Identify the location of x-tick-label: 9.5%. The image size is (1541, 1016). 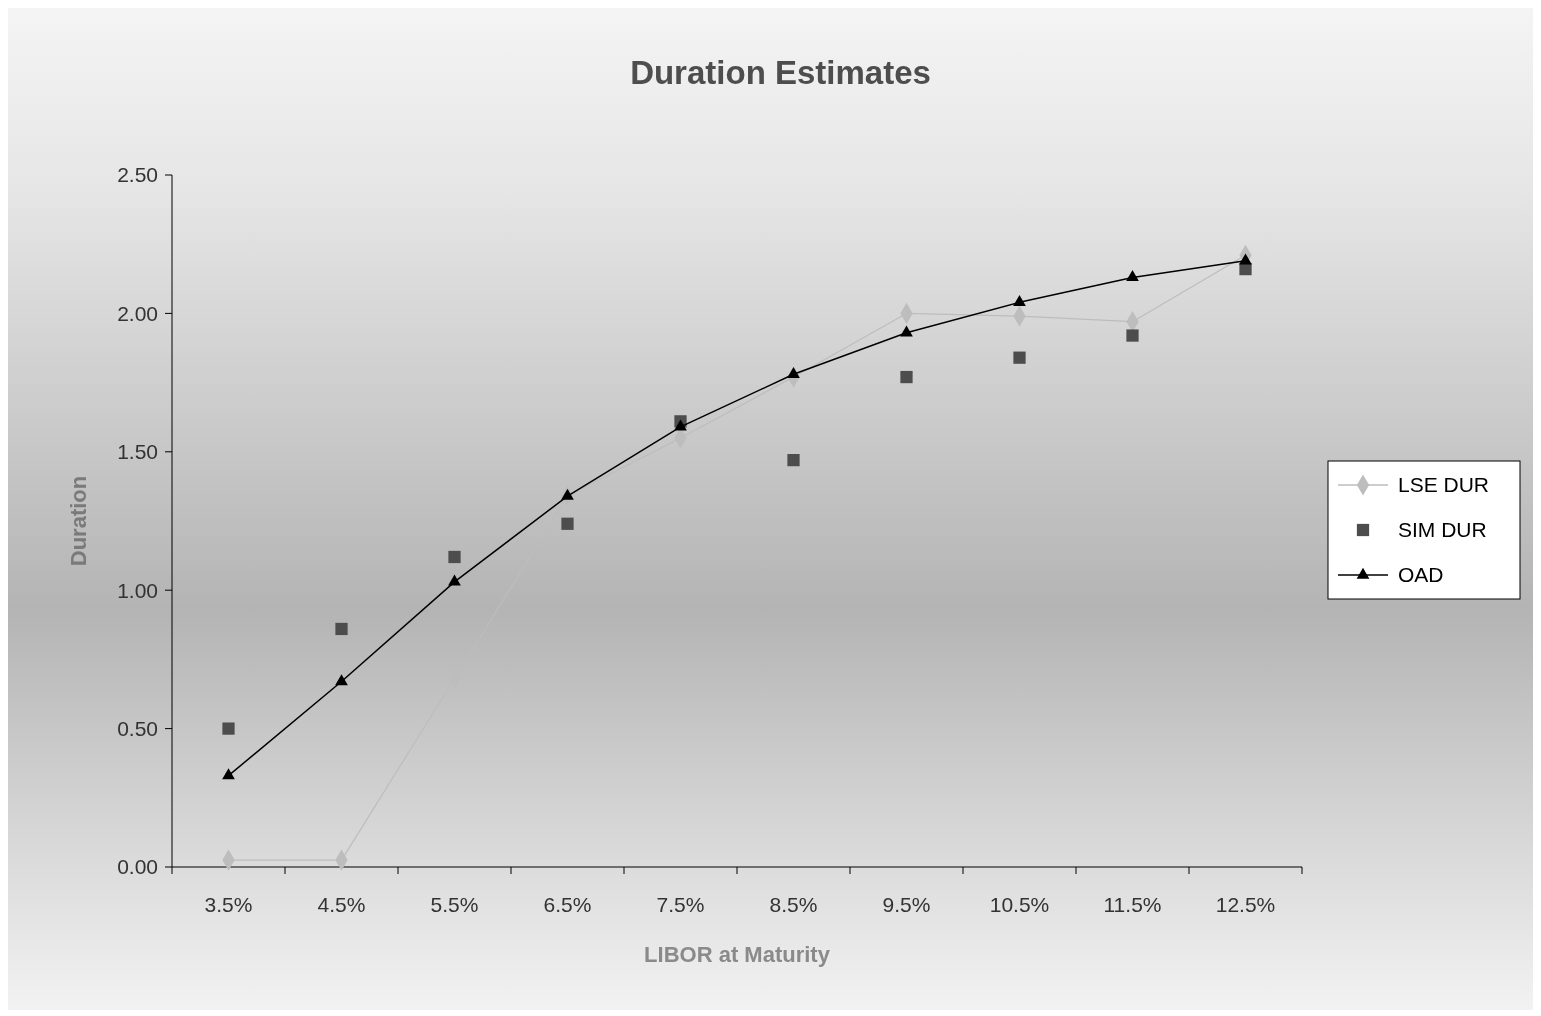
(906, 904).